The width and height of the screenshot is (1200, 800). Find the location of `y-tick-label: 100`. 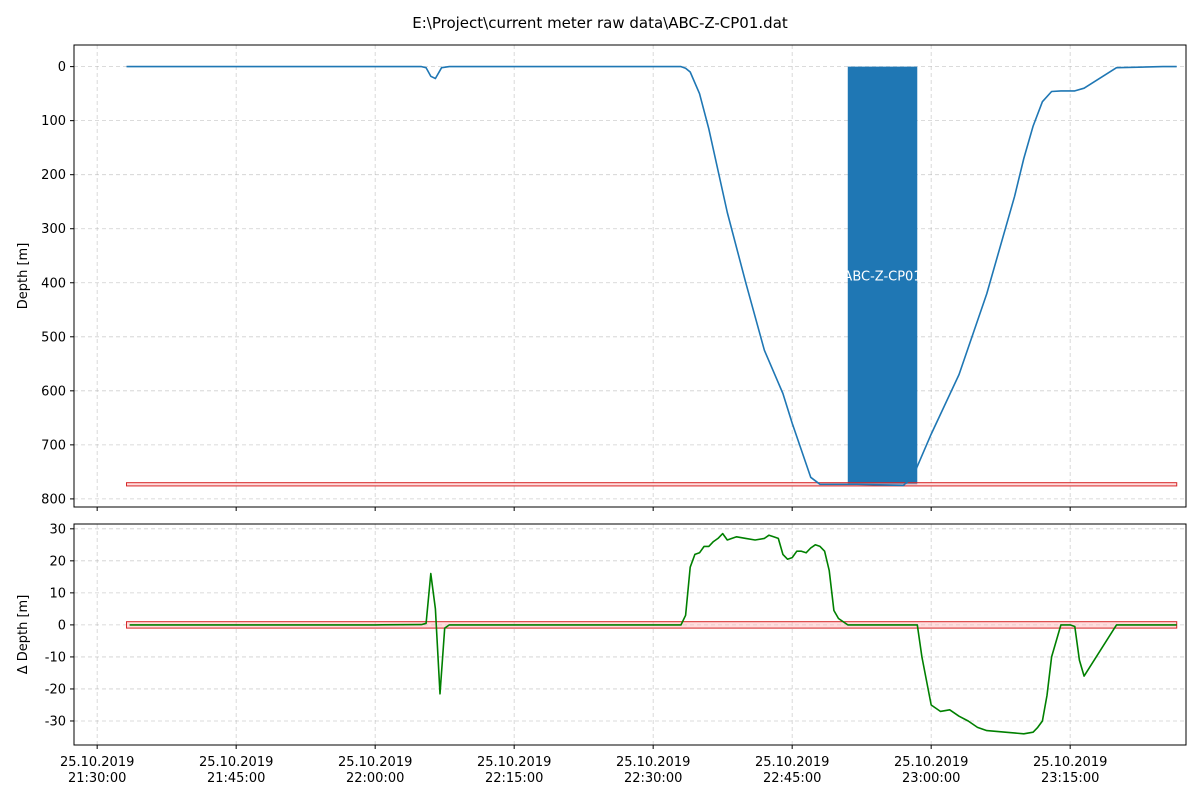

y-tick-label: 100 is located at coordinates (53, 121).